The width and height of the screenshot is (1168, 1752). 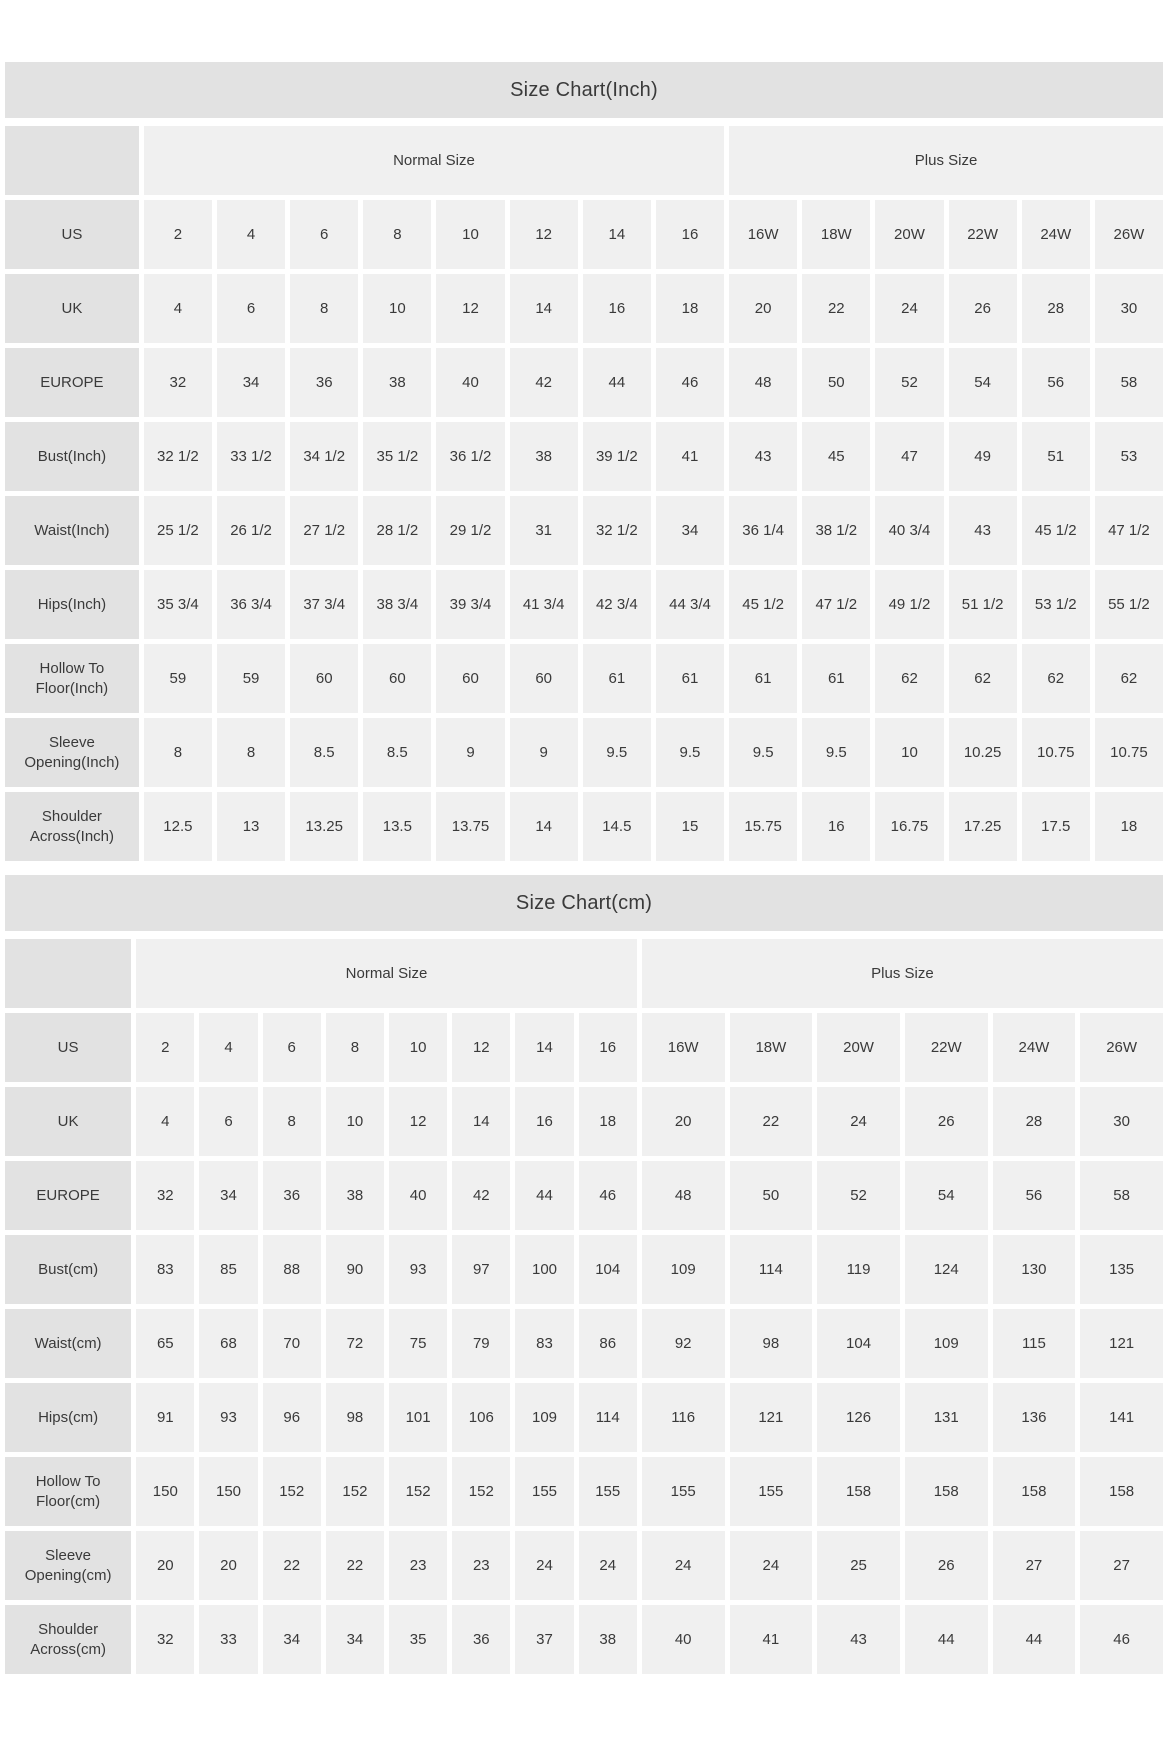 What do you see at coordinates (165, 1269) in the screenshot?
I see `size-value-cell: 83` at bounding box center [165, 1269].